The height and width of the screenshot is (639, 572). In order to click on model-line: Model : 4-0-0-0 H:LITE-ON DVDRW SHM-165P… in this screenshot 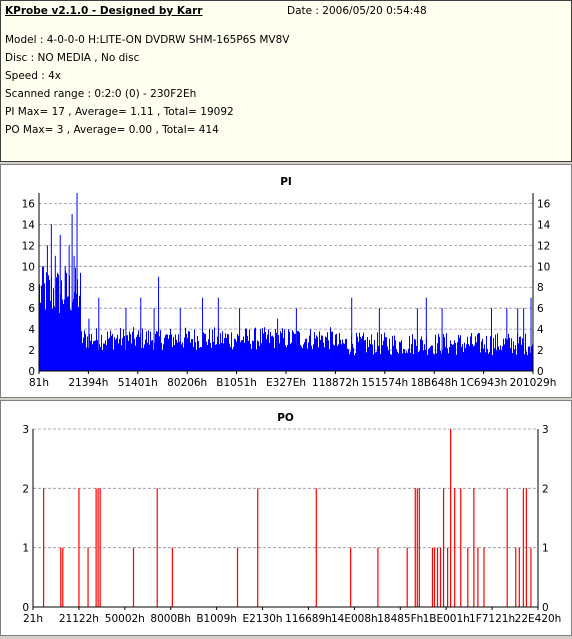, I will do `click(147, 40)`.